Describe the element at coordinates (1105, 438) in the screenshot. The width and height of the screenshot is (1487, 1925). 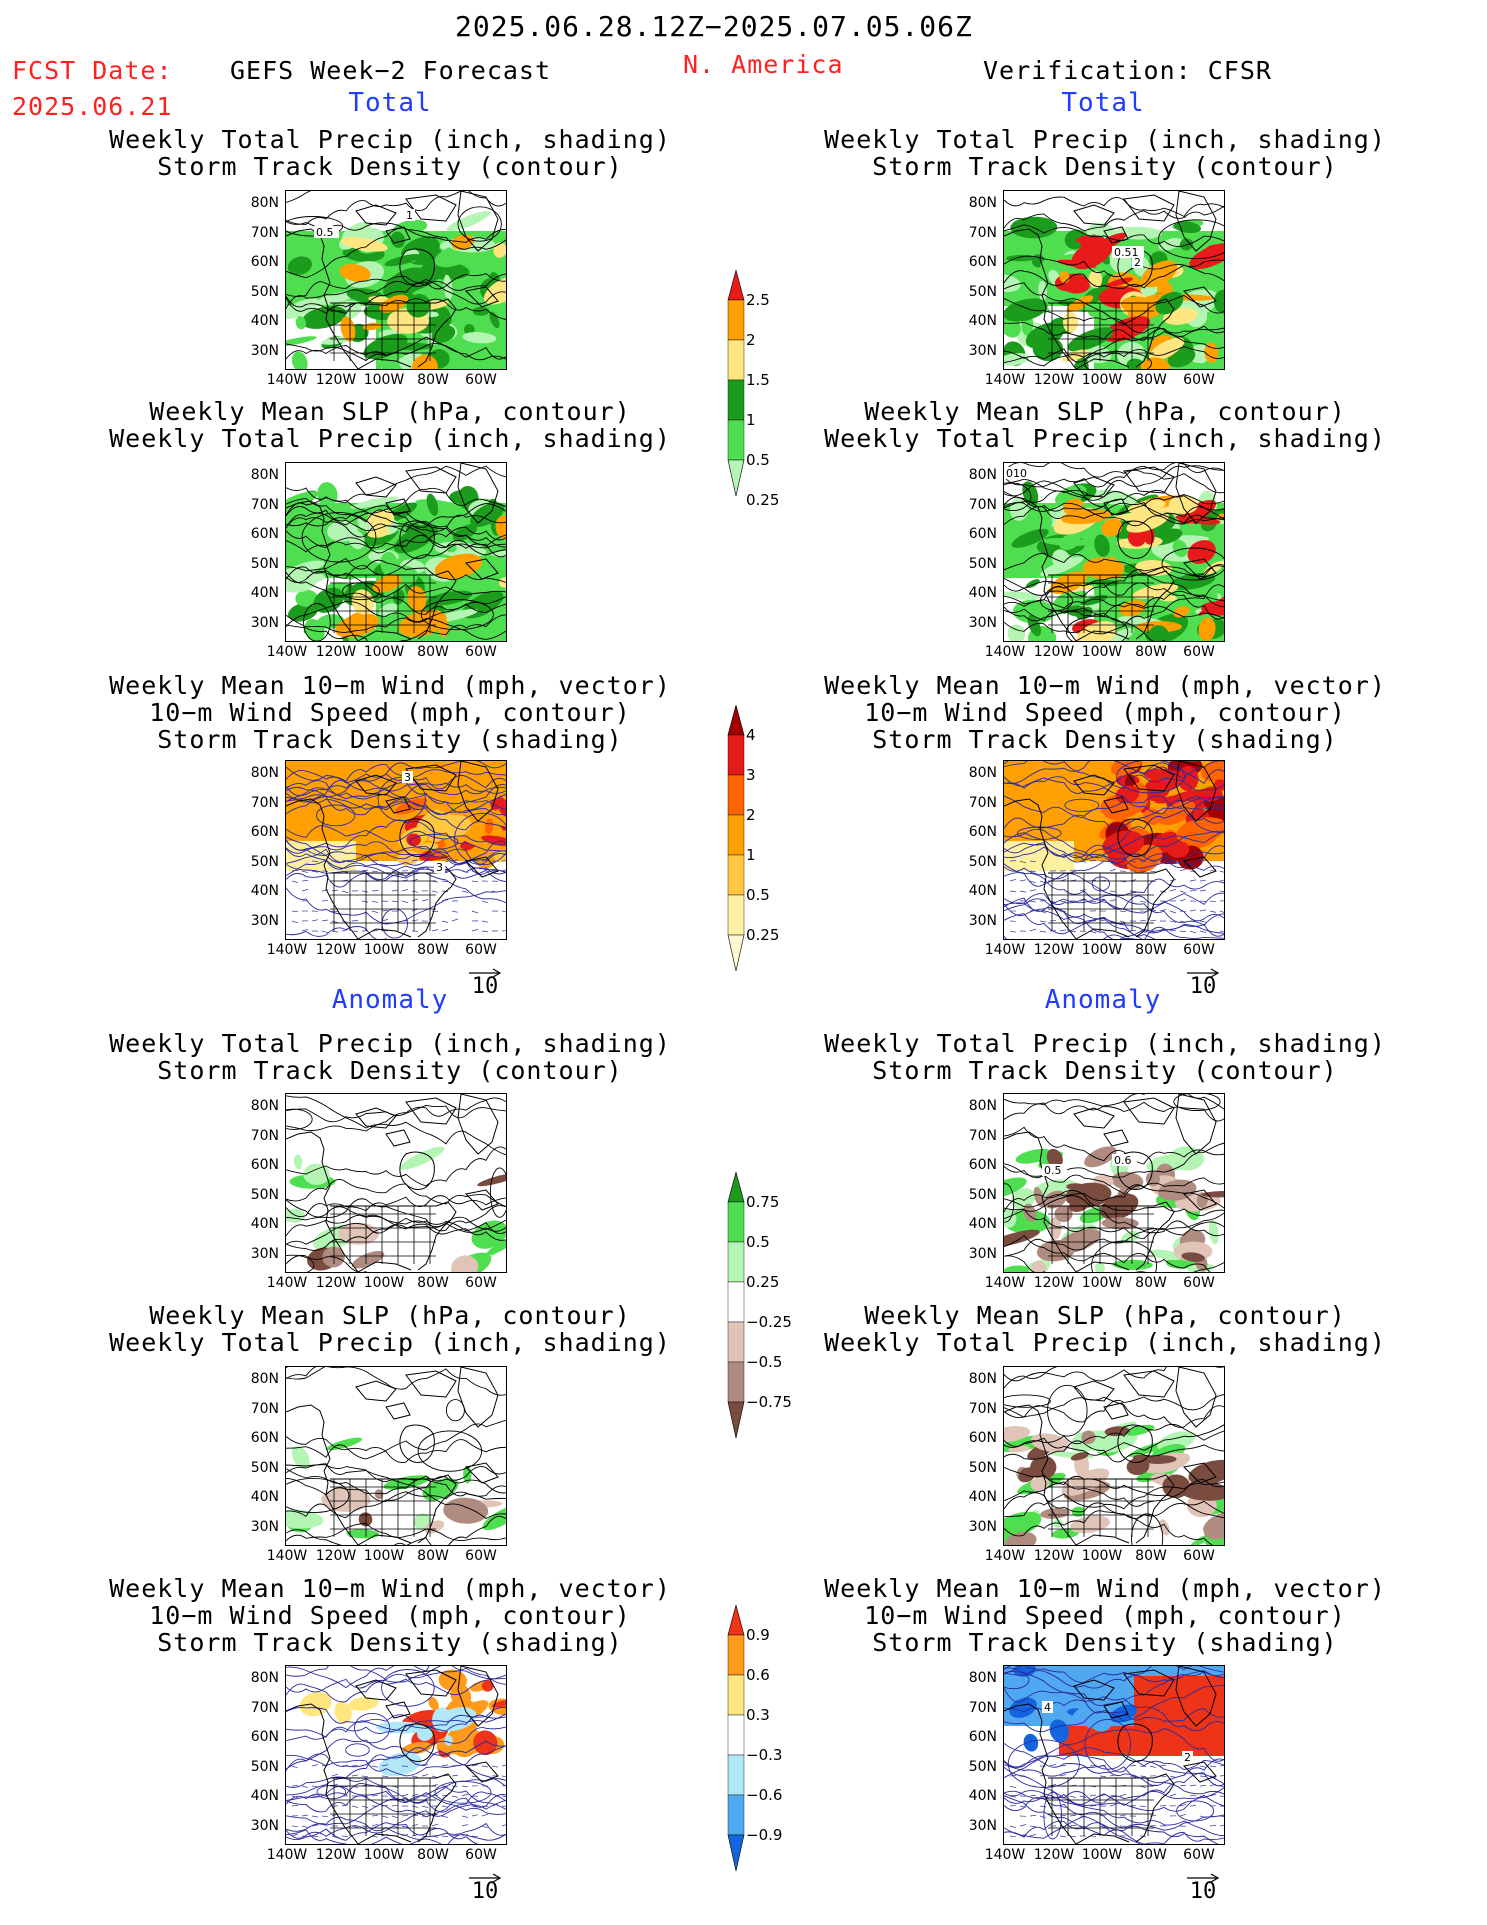
I see `panel-2-right-title-line: Weekly Total Precip (inch, shading)` at that location.